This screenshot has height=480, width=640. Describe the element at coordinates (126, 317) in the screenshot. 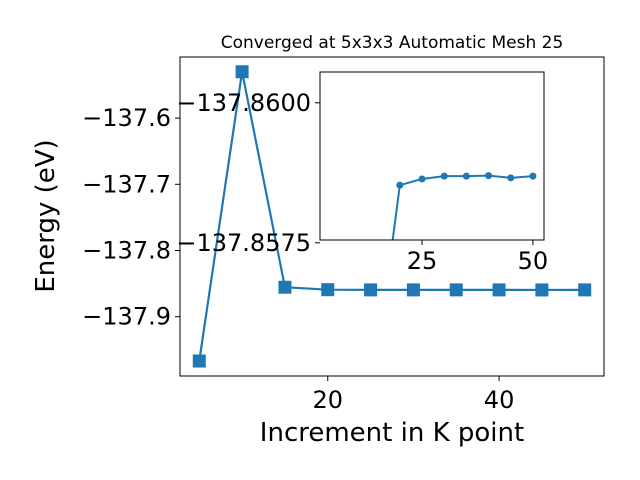

I see `main-y-tick-label: −137.9` at that location.